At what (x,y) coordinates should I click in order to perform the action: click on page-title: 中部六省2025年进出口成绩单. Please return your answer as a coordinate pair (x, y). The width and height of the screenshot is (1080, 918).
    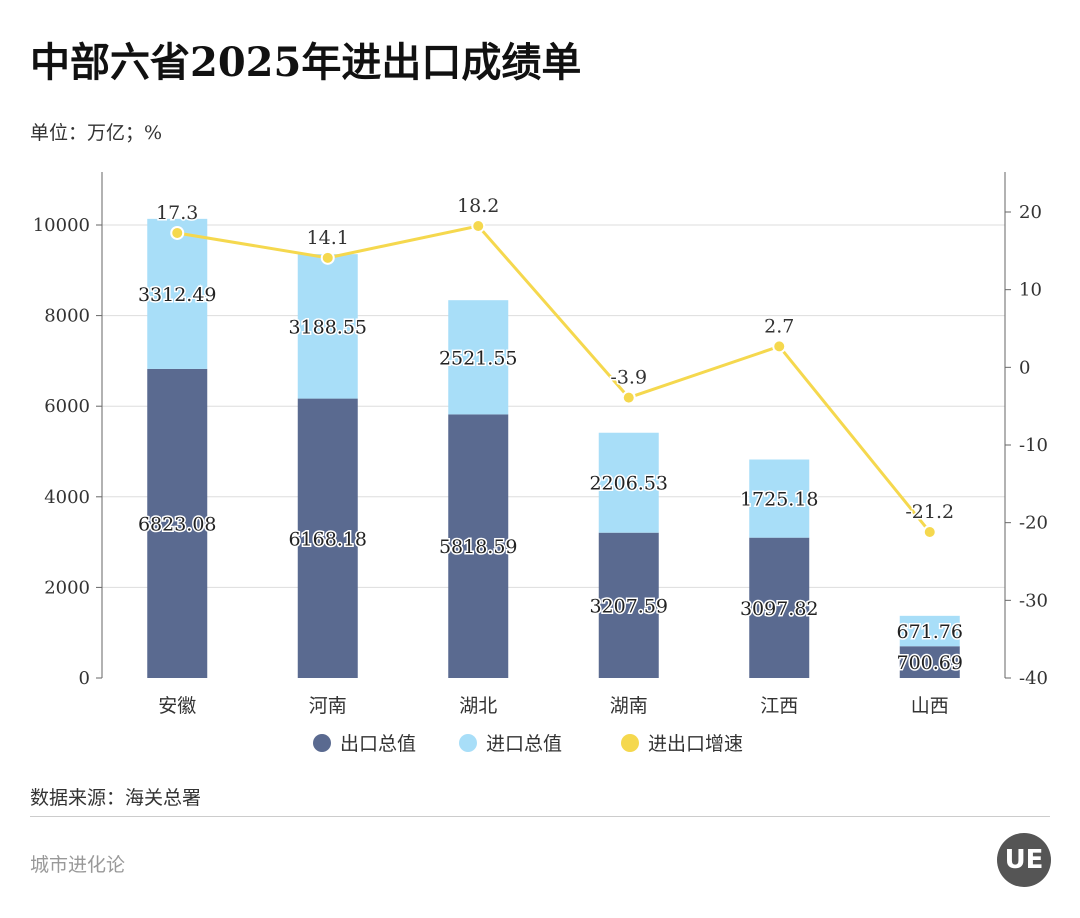
    Looking at the image, I should click on (306, 62).